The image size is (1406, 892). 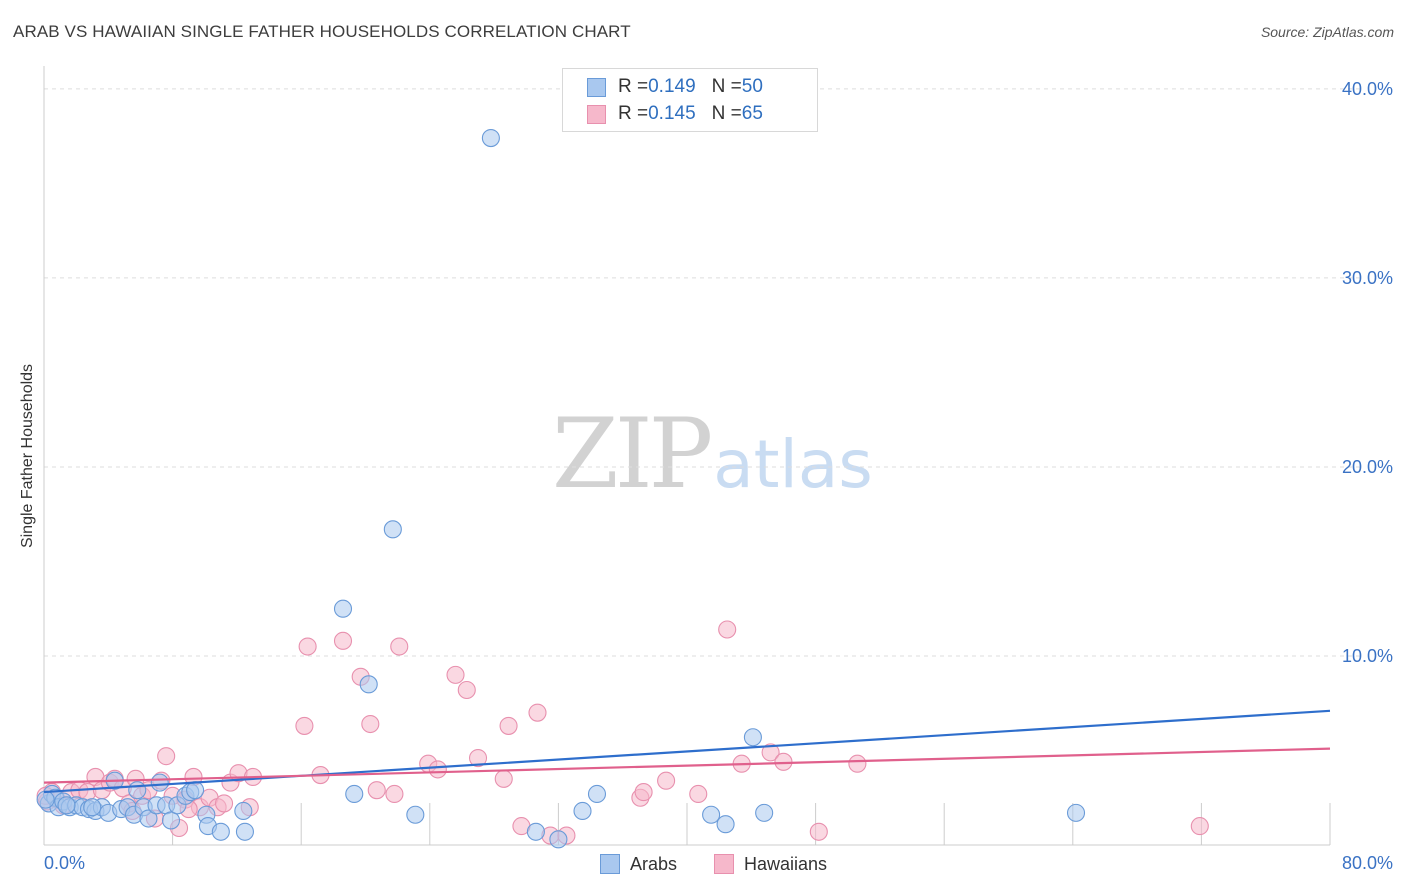 I want to click on arabs-r-label: R =, so click(x=633, y=86).